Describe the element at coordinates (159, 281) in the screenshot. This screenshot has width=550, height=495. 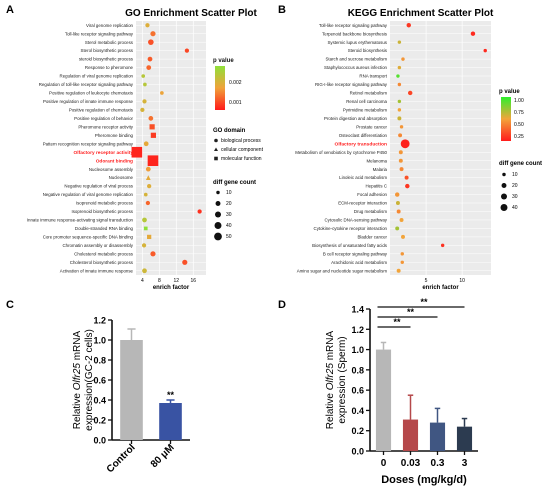
I see `x-tick-label: 8` at that location.